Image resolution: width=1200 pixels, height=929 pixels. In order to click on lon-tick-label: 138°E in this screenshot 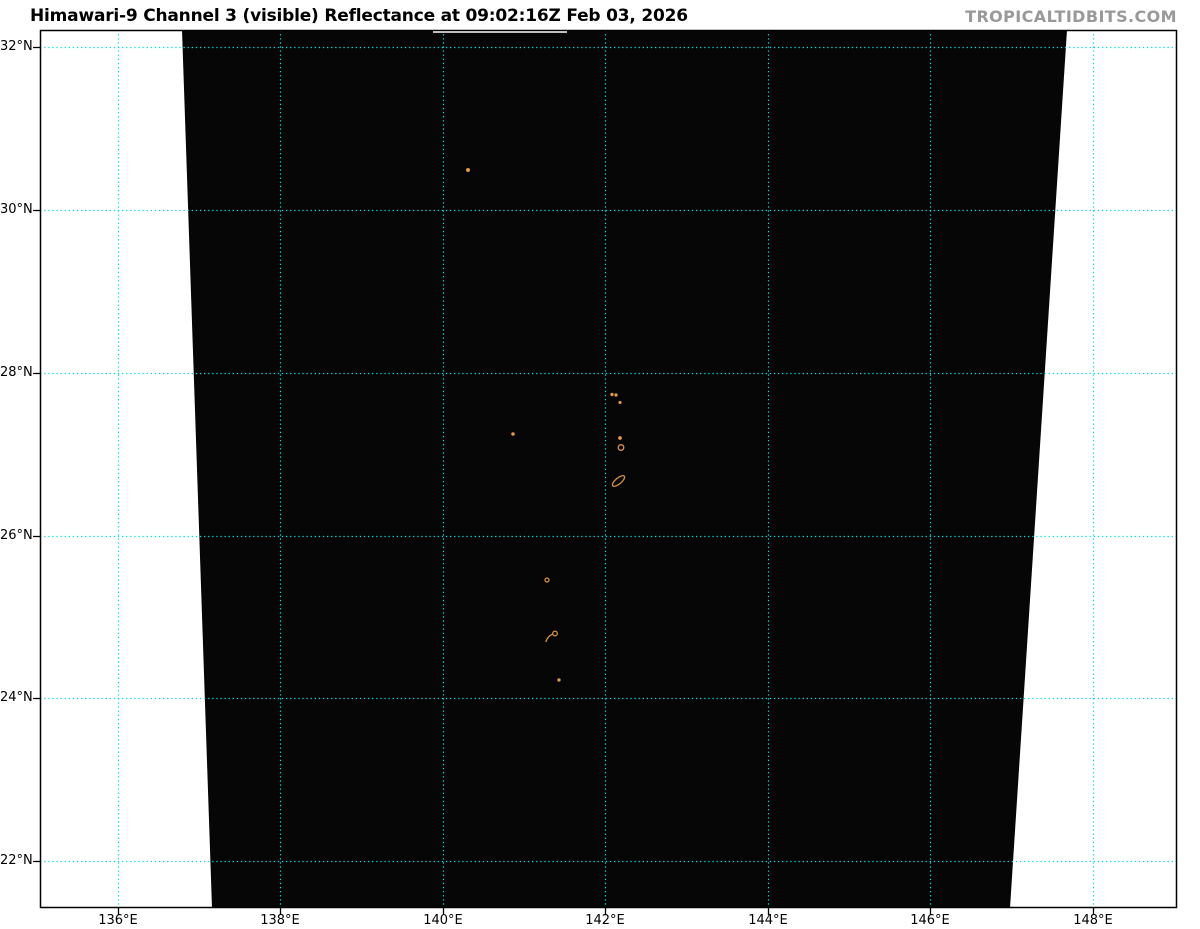, I will do `click(280, 920)`.